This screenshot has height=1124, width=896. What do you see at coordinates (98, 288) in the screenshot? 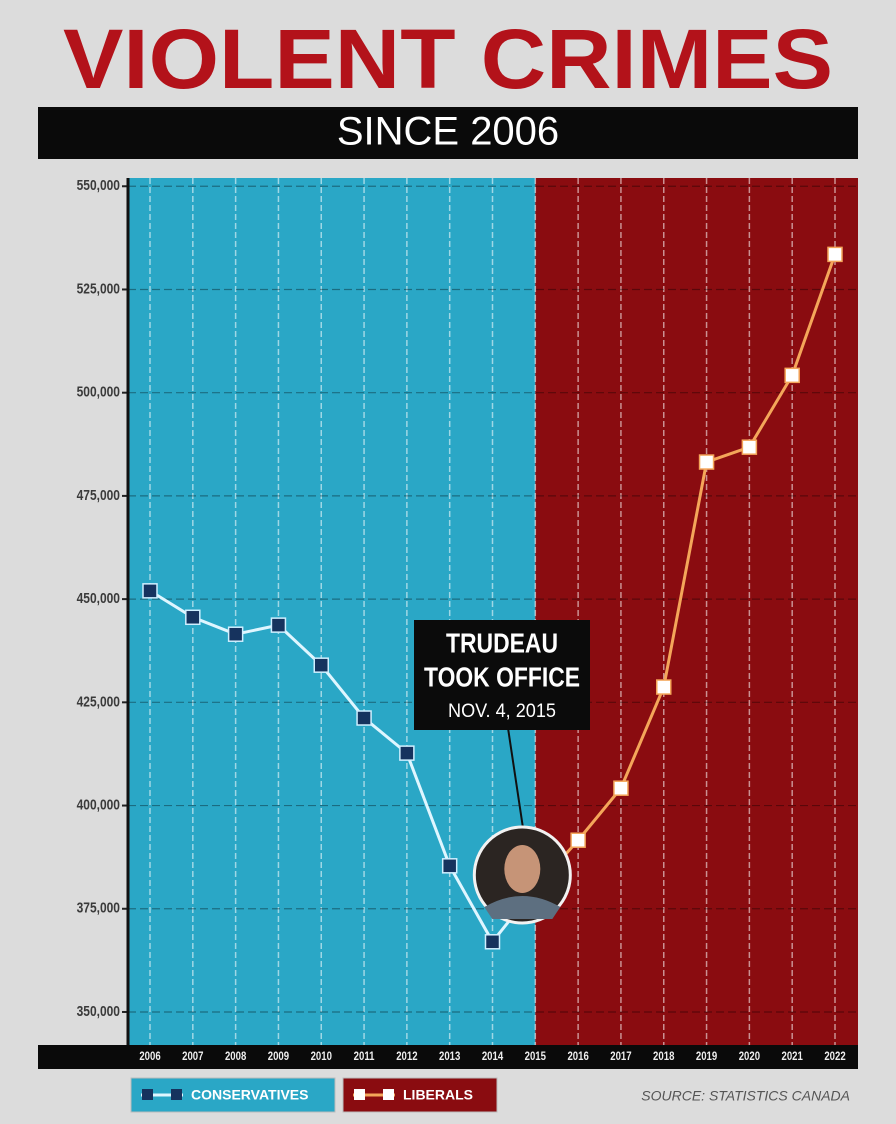
I see `y-tick-label: 525,000` at bounding box center [98, 288].